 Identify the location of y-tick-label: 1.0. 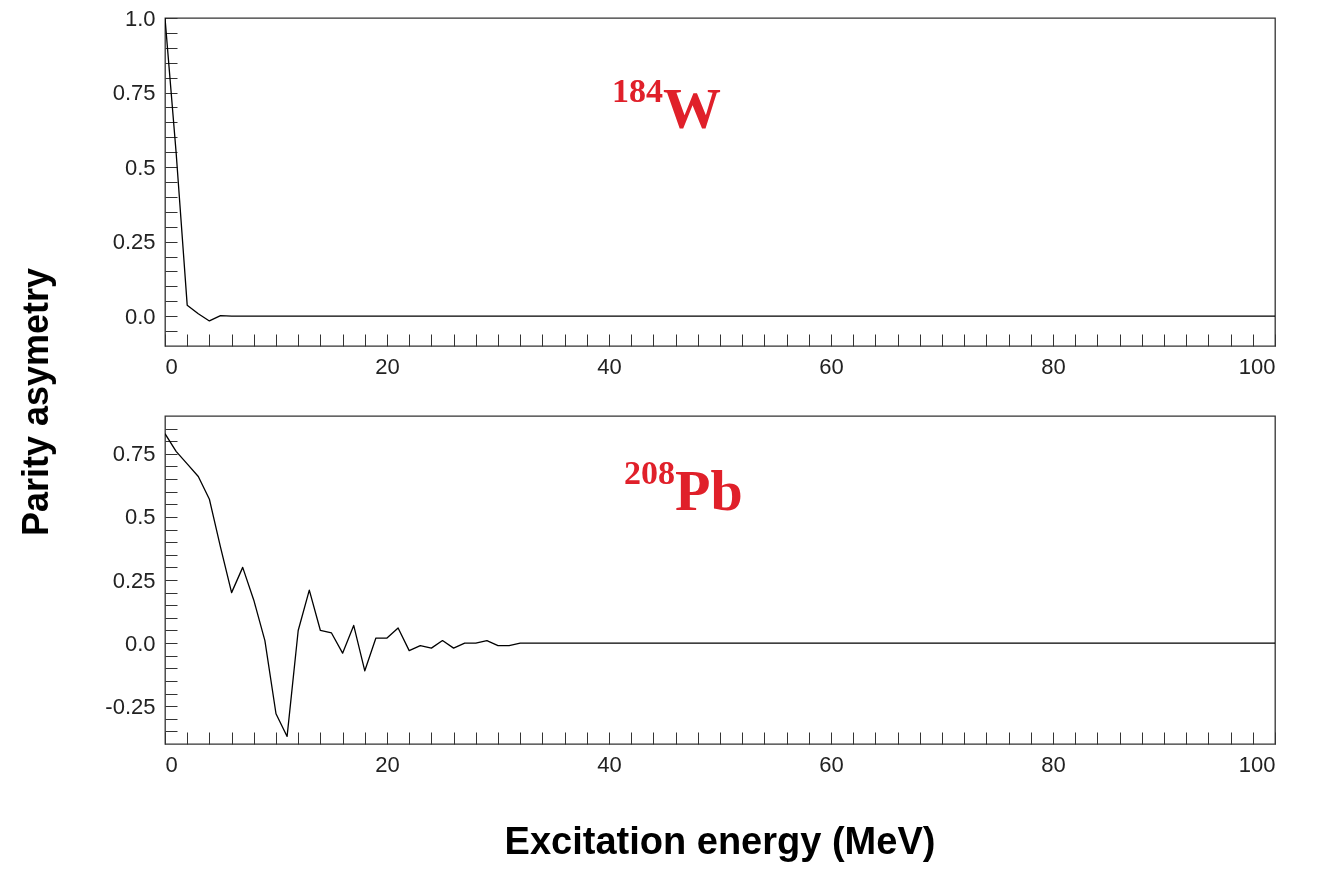
(140, 18).